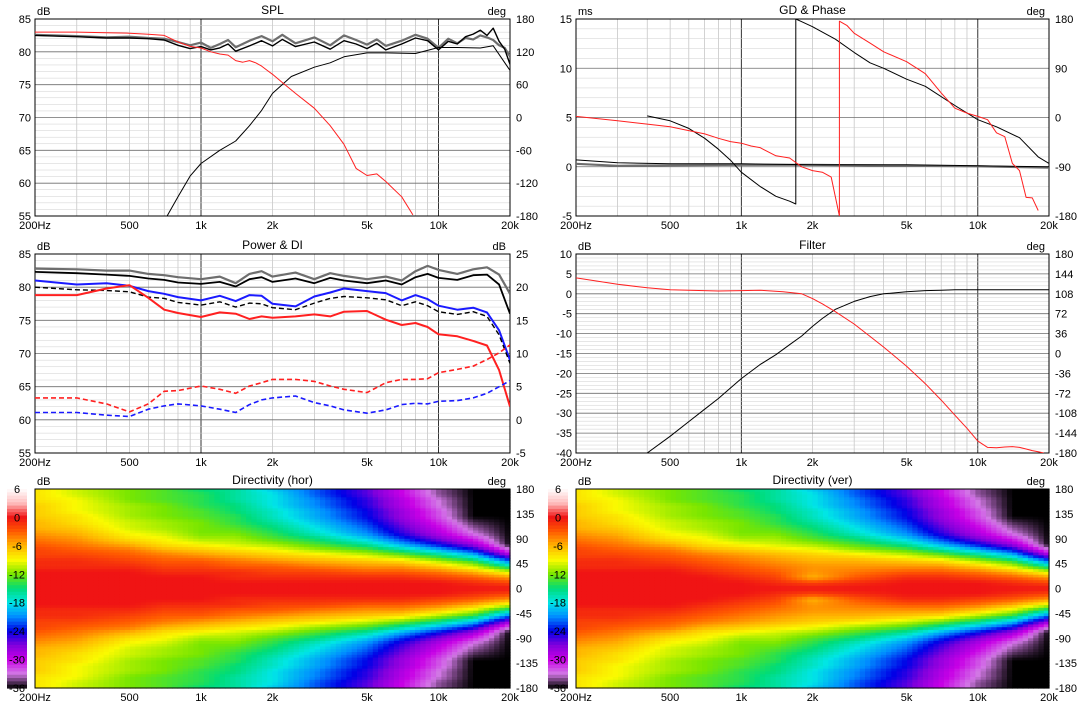  What do you see at coordinates (585, 12) in the screenshot?
I see `left-unit-label: ms` at bounding box center [585, 12].